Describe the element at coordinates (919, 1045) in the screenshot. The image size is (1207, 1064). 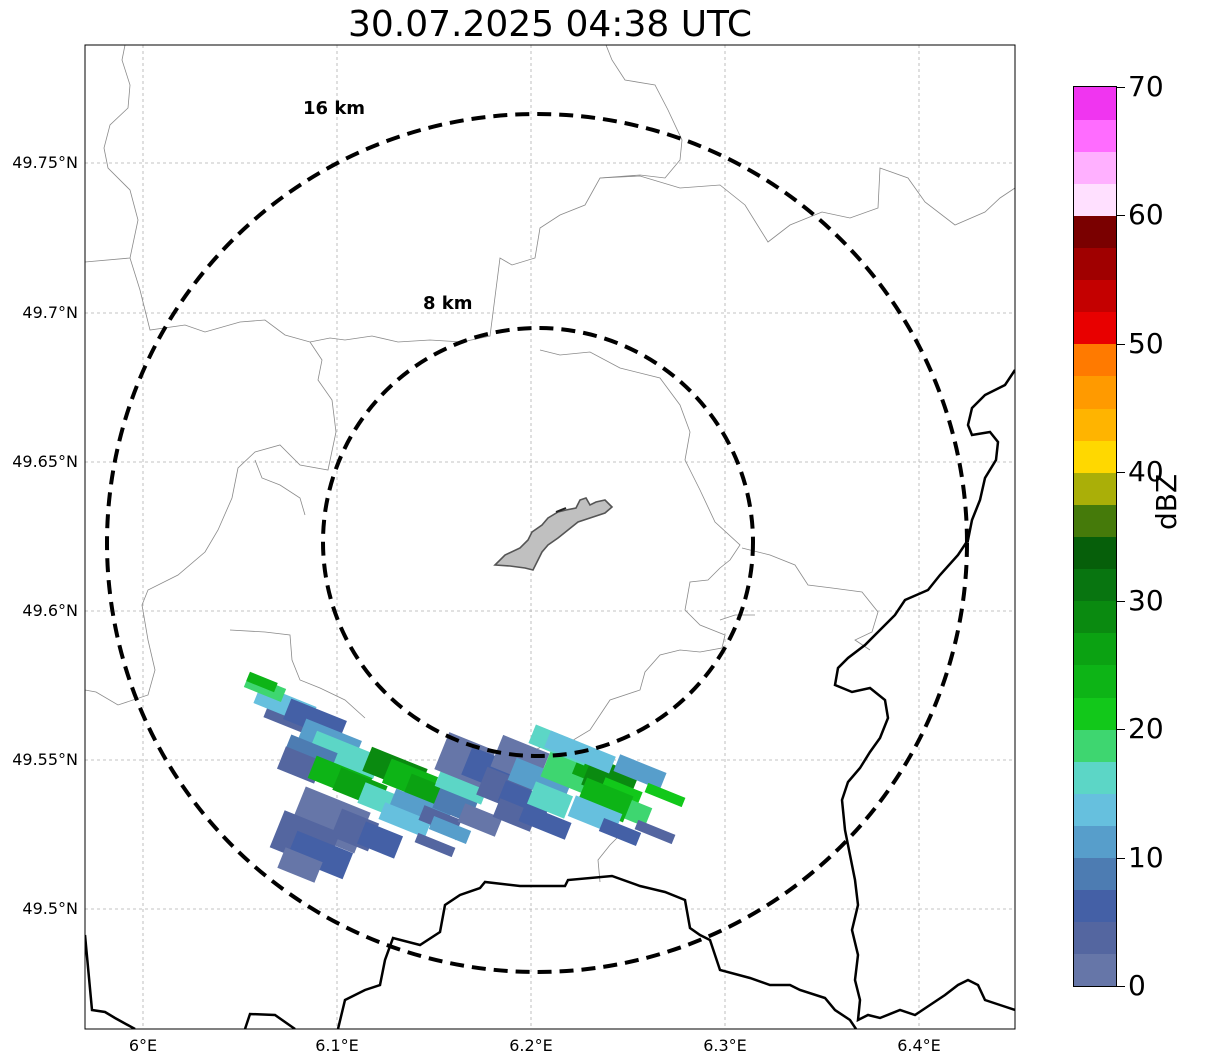
I see `x-tick-label: 6.4°E` at that location.